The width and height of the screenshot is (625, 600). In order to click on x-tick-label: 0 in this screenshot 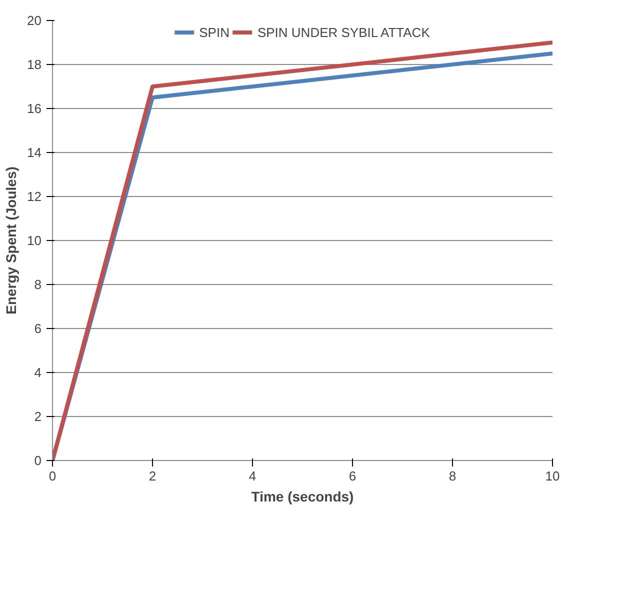, I will do `click(52, 476)`.